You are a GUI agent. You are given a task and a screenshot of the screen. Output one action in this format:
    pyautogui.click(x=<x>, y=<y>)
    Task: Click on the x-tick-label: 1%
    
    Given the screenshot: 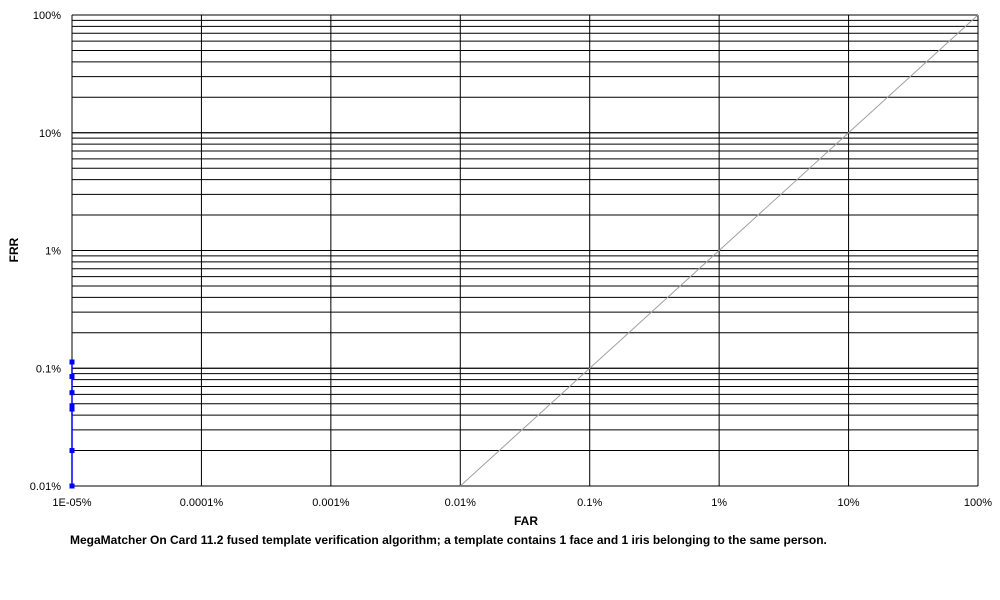 What is the action you would take?
    pyautogui.click(x=719, y=503)
    